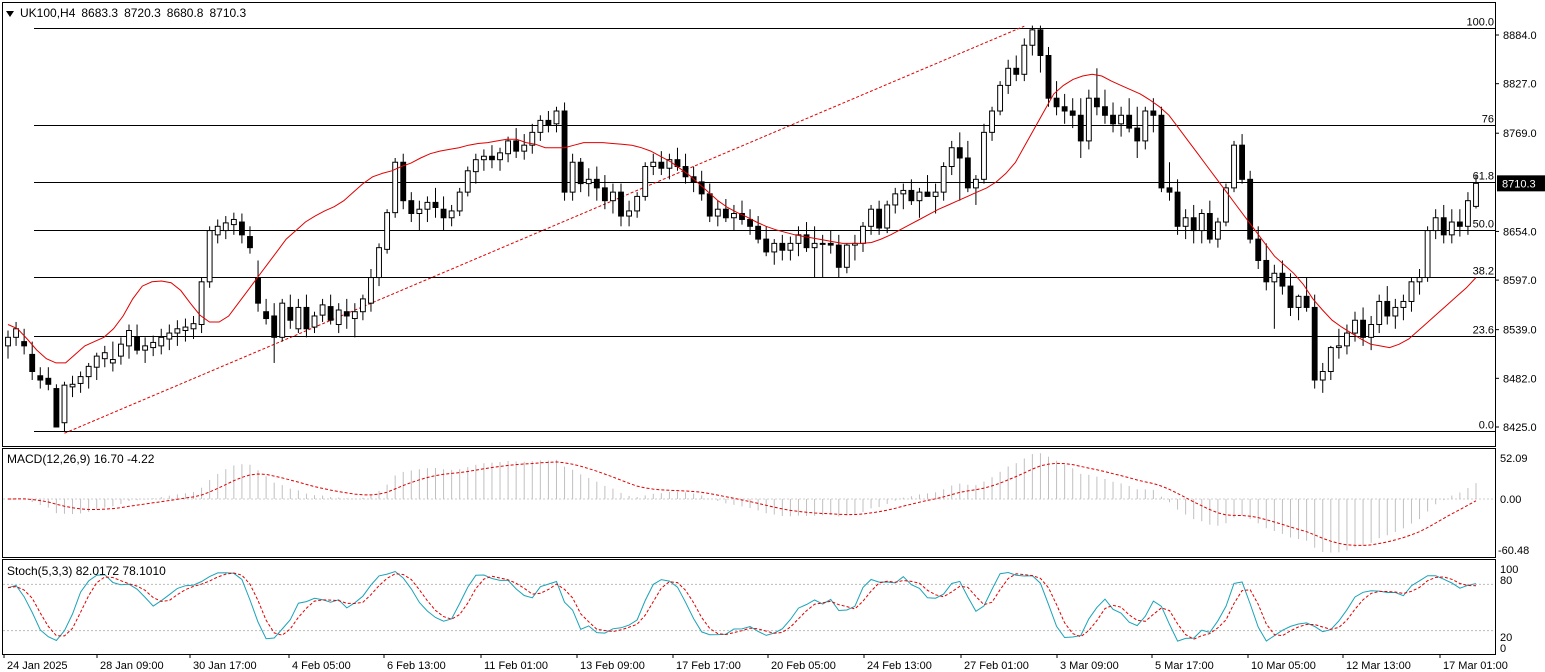  What do you see at coordinates (1475, 666) in the screenshot?
I see `time-label: 17 Mar 01:00` at bounding box center [1475, 666].